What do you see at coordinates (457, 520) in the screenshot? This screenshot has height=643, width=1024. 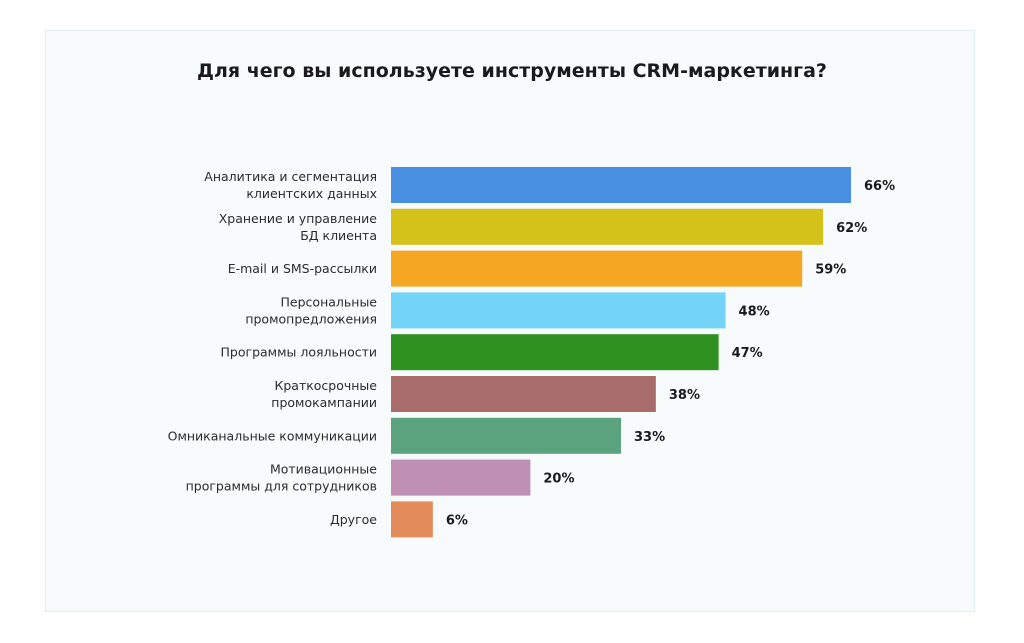 I see `bar-value-label: 6%` at bounding box center [457, 520].